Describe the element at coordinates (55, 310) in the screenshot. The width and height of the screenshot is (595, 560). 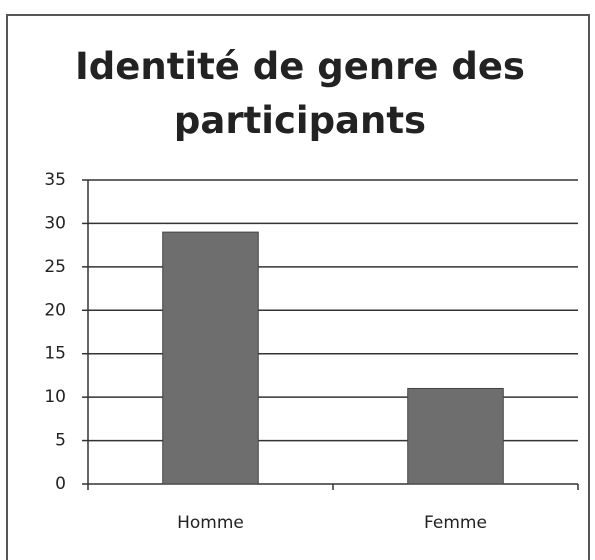
I see `y-tick-label: 20` at that location.